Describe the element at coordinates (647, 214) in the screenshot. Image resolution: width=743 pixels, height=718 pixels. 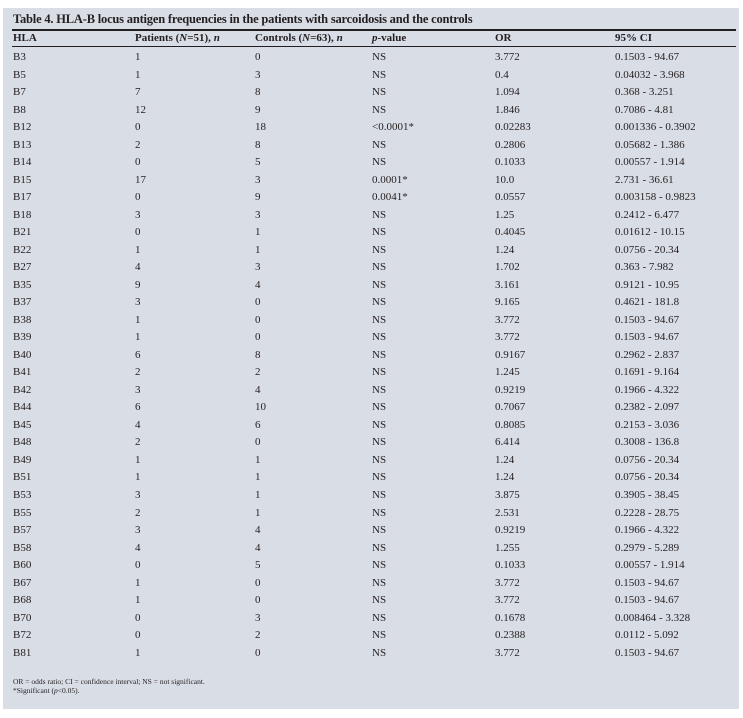
I see `cell-ci: 0.2412 - 6.477` at that location.